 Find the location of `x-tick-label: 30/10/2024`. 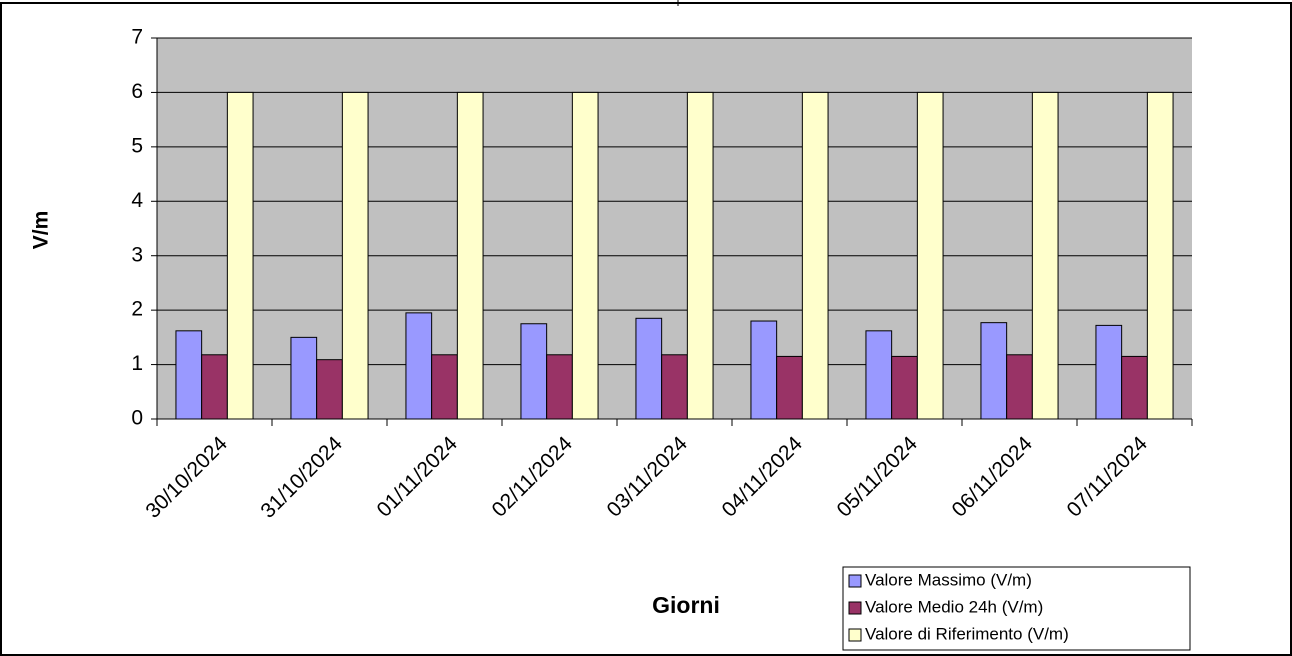

x-tick-label: 30/10/2024 is located at coordinates (186, 477).